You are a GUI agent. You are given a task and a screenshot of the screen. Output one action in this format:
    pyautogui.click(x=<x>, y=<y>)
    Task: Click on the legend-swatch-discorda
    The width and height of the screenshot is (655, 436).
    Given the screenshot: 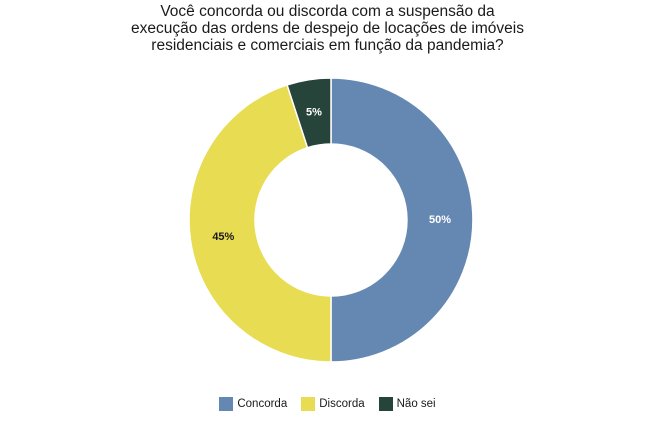 What is the action you would take?
    pyautogui.click(x=308, y=404)
    